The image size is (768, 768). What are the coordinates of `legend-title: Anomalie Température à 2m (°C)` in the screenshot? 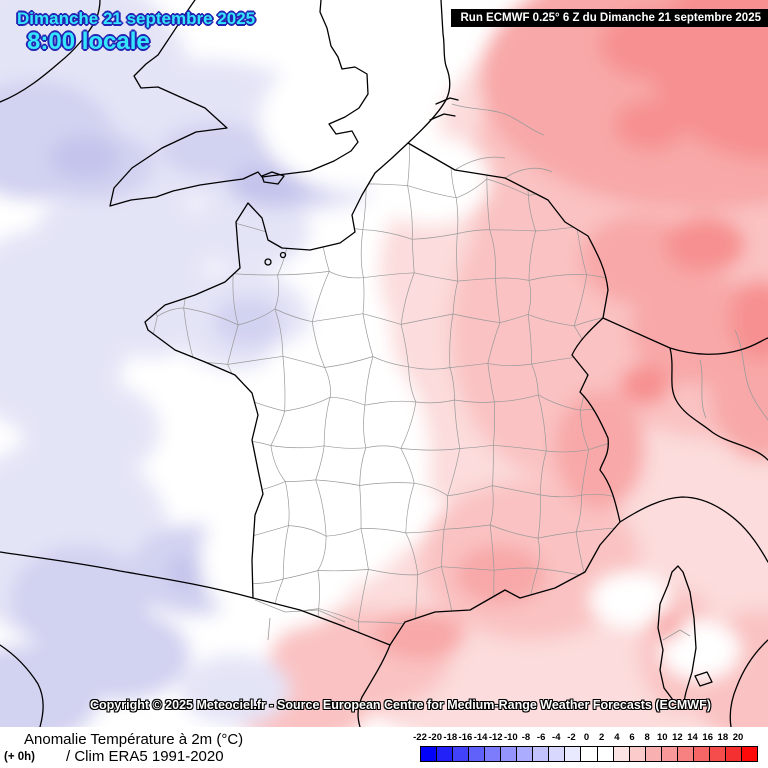 It's located at (134, 739).